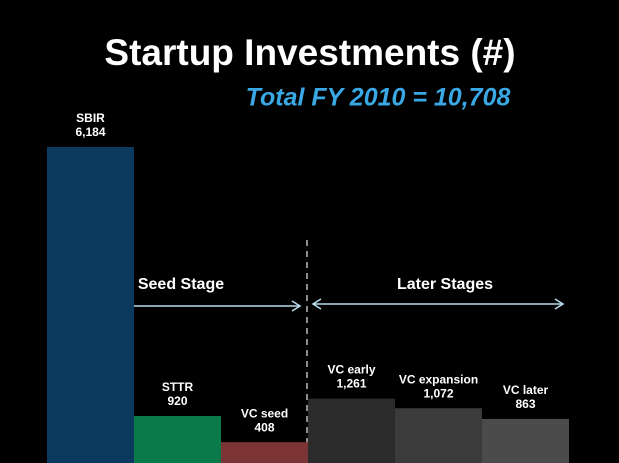 The width and height of the screenshot is (619, 463). What do you see at coordinates (438, 393) in the screenshot?
I see `value-label: 1,072` at bounding box center [438, 393].